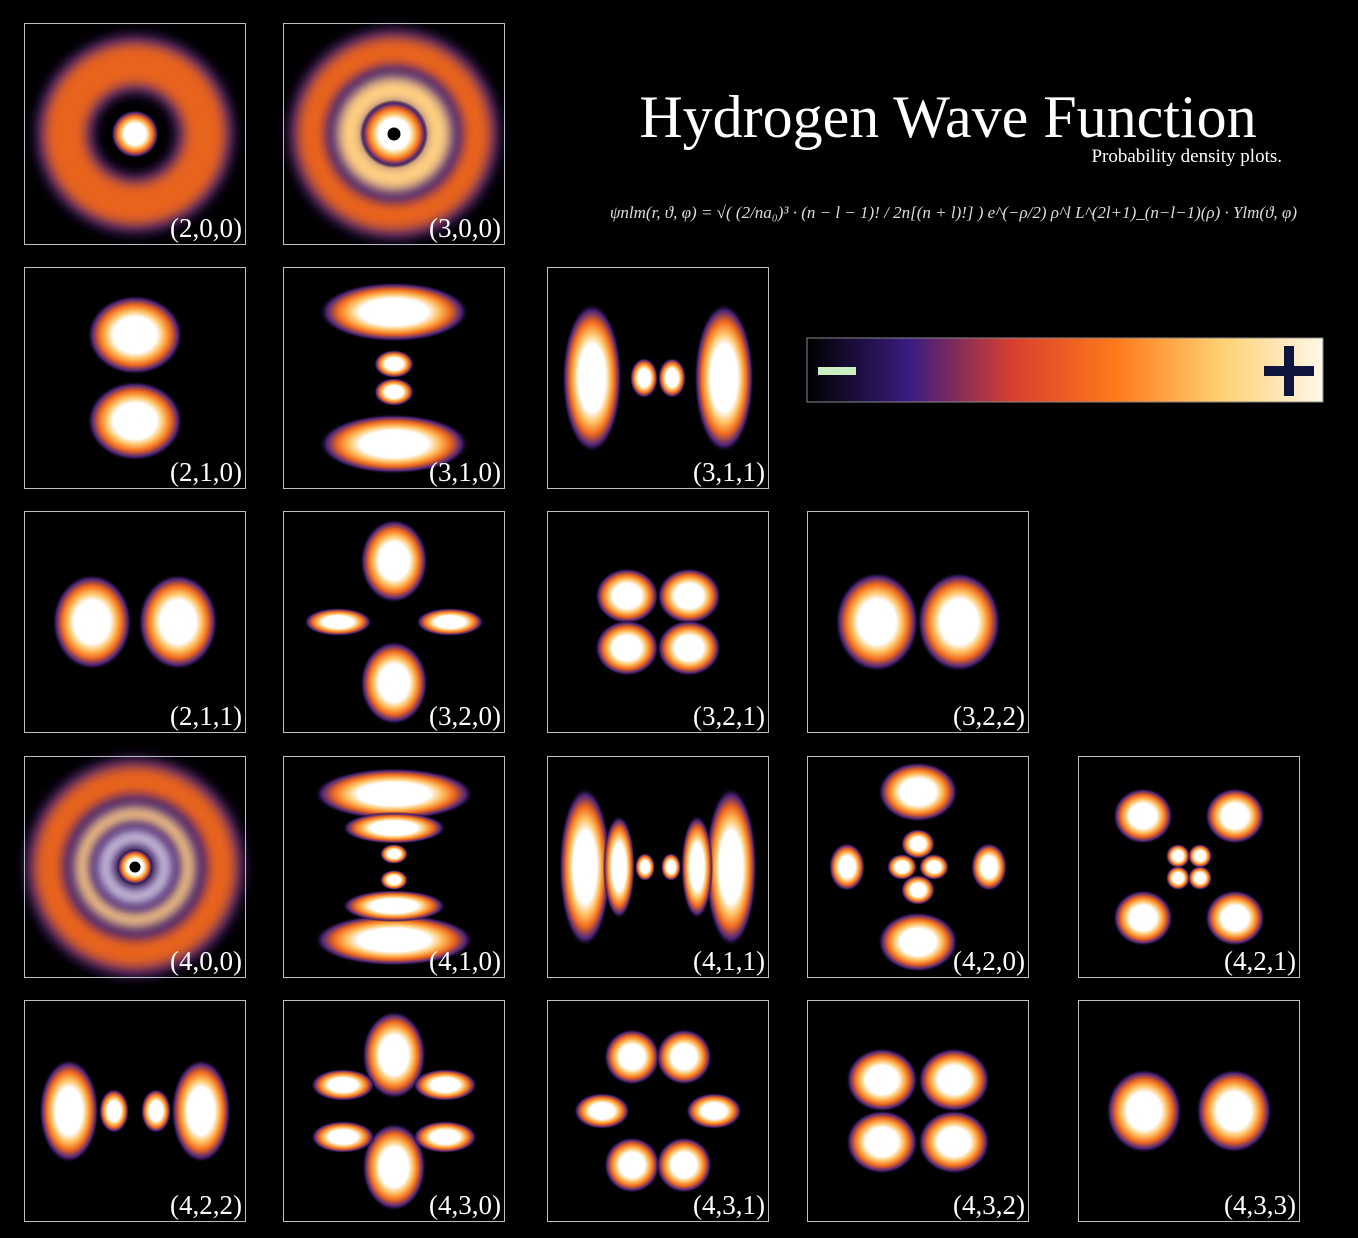 Image resolution: width=1358 pixels, height=1238 pixels. What do you see at coordinates (465, 961) in the screenshot?
I see `panel-label: (4,1,0)` at bounding box center [465, 961].